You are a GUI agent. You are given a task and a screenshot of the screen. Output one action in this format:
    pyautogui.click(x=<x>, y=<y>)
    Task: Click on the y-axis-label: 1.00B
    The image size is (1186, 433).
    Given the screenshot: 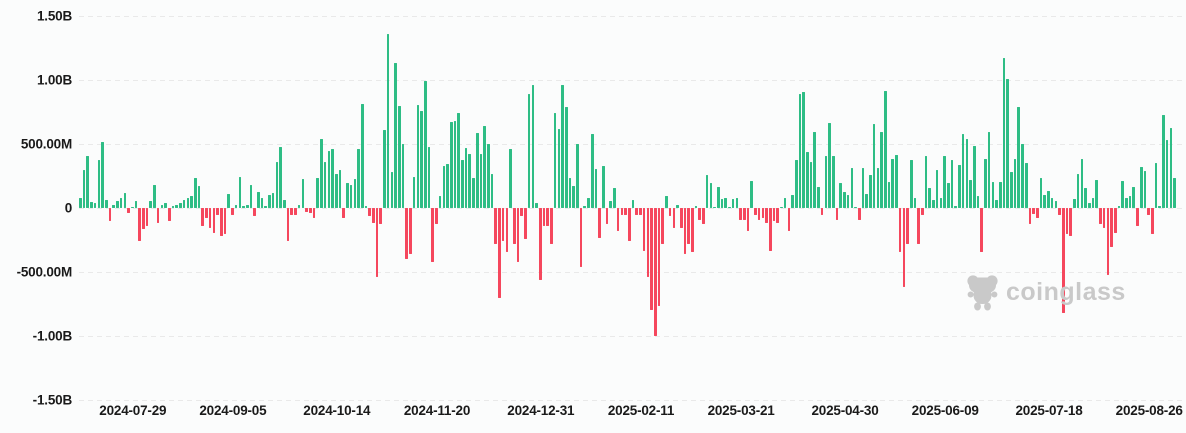 What is the action you would take?
    pyautogui.click(x=54, y=80)
    